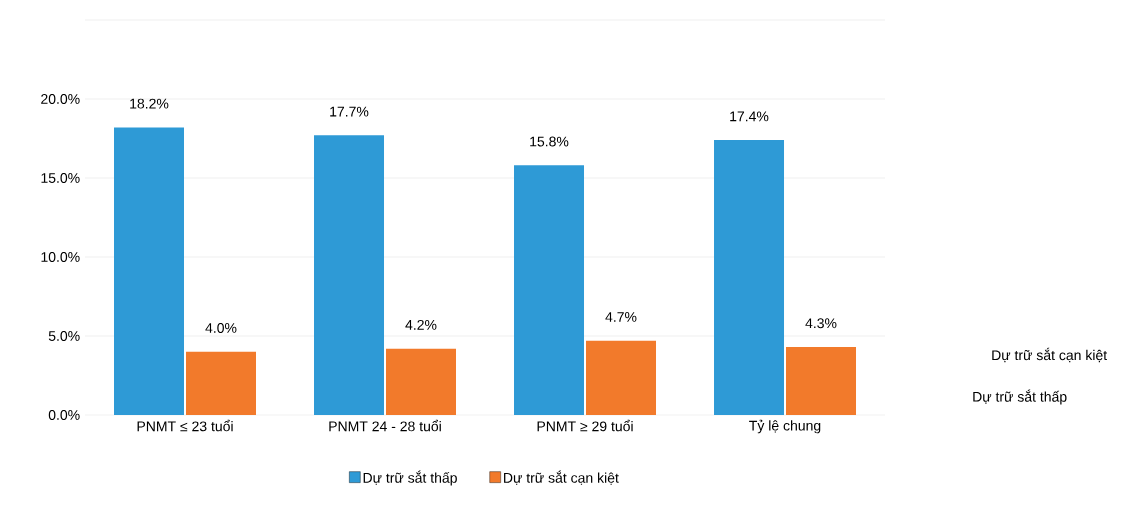  Describe the element at coordinates (1050, 355) in the screenshot. I see `text: Dự trữ sắt cạn kiệt` at that location.